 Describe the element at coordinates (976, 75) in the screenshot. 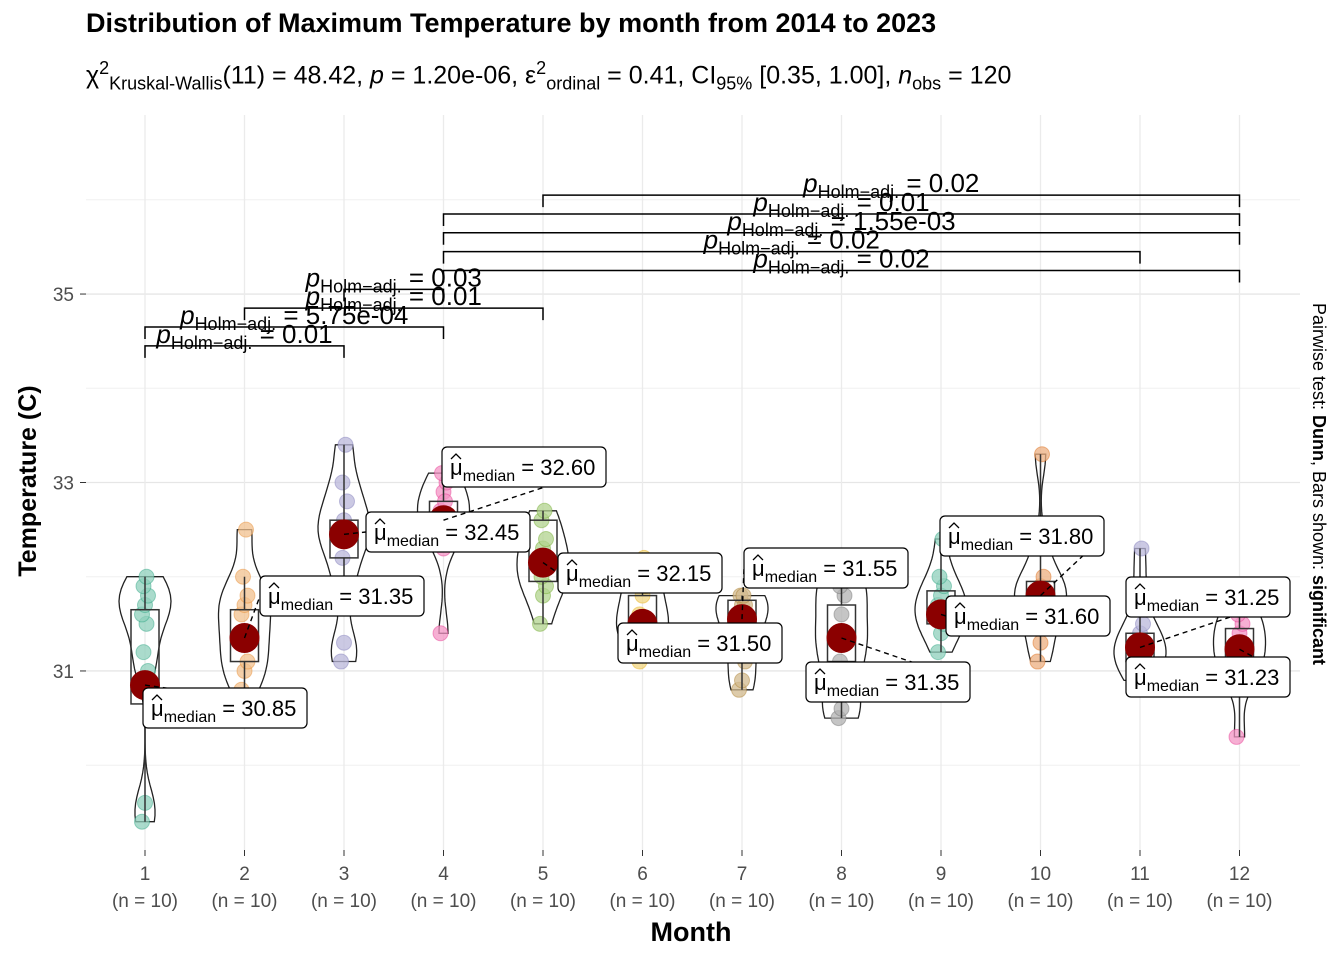

I see `n-text: = 120` at that location.